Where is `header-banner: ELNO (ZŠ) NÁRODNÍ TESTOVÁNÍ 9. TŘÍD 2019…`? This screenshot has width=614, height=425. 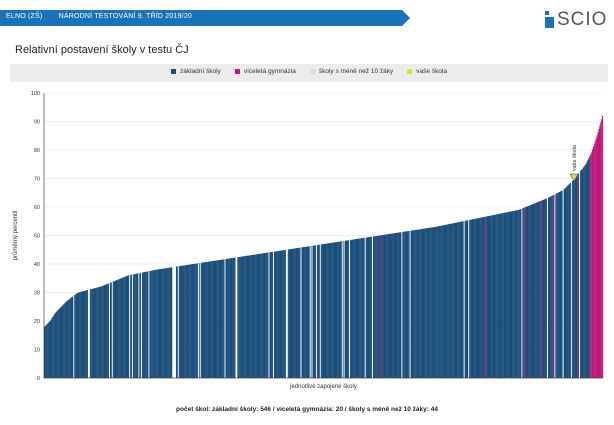
header-banner: ELNO (ZŠ) NÁRODNÍ TESTOVÁNÍ 9. TŘÍD 2019… is located at coordinates (205, 18).